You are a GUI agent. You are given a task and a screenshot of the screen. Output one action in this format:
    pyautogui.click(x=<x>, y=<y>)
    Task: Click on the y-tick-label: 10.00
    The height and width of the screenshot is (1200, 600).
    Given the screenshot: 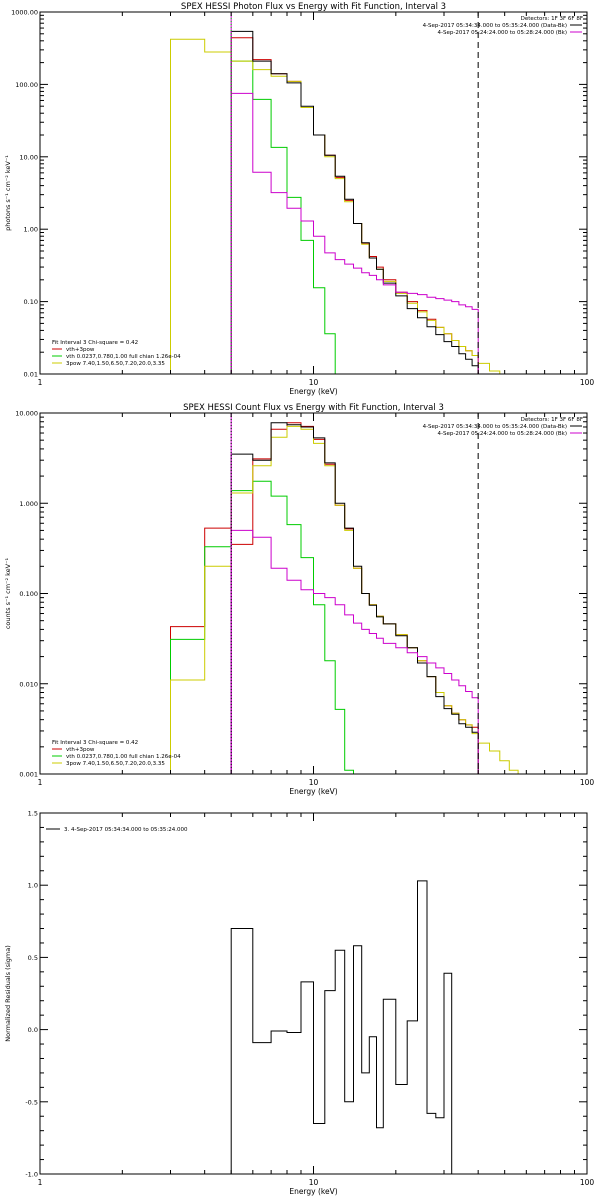 What is the action you would take?
    pyautogui.click(x=28, y=157)
    